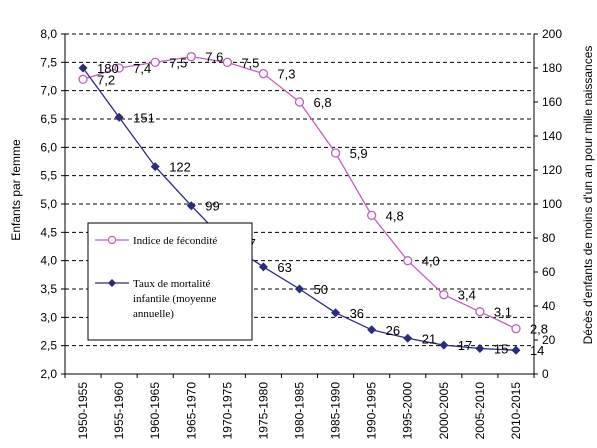 The image size is (597, 448). Describe the element at coordinates (545, 374) in the screenshot. I see `right-tick-label: 0` at that location.